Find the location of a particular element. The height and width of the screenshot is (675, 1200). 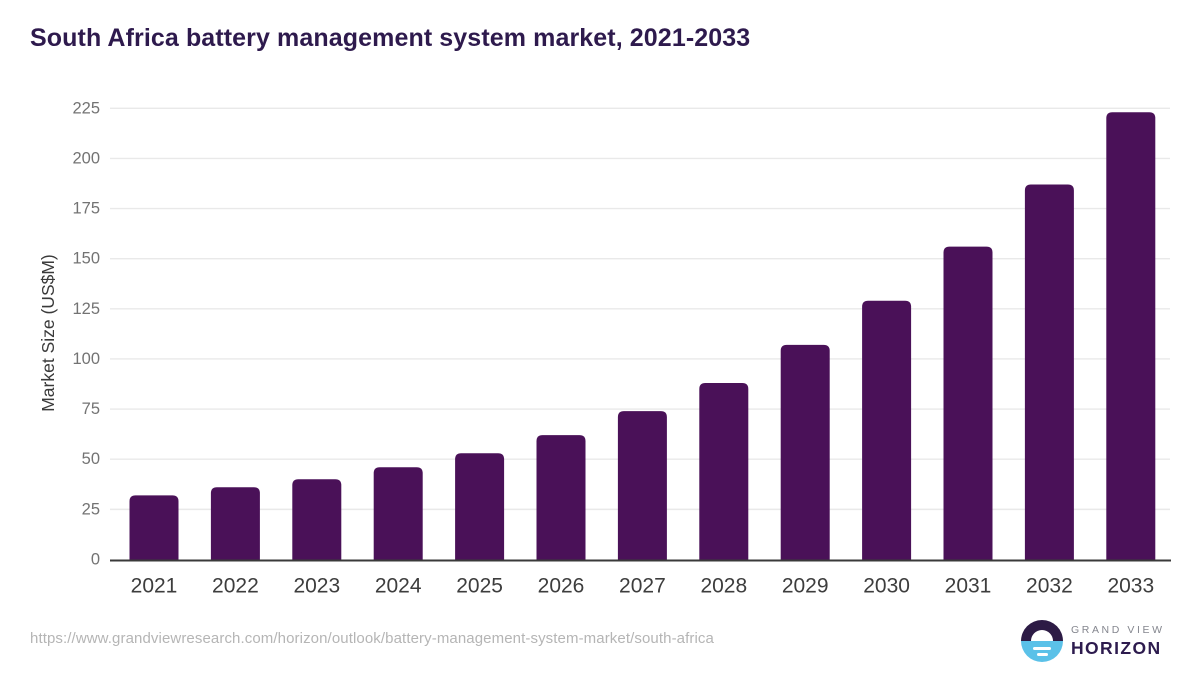

x-tick-label-2024: 2024 is located at coordinates (398, 586).